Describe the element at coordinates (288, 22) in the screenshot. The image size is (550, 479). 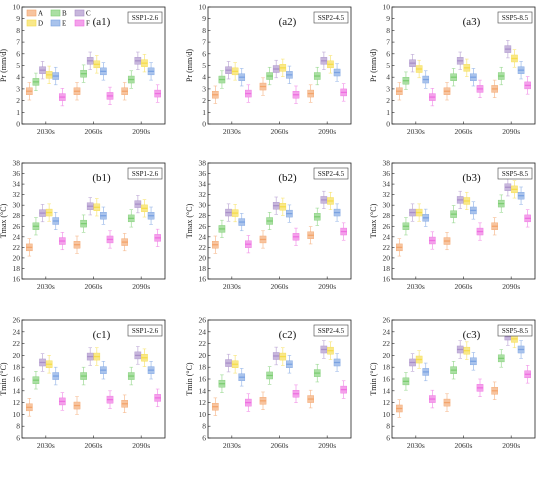
I see `panel-label: (a2)` at that location.